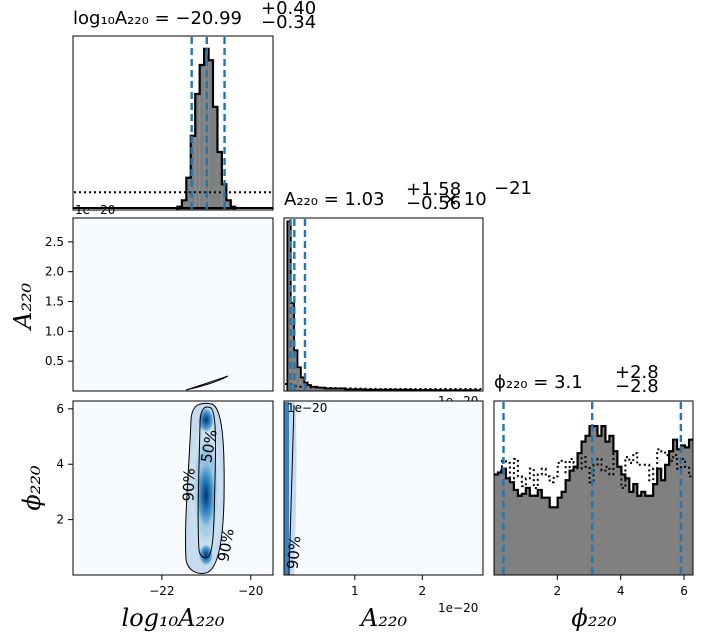  I want to click on panel-marginal-A220: A₂₂₀ = 1.03 +1.58 −0.56 × 10 −21 1e−20, so click(407, 293).